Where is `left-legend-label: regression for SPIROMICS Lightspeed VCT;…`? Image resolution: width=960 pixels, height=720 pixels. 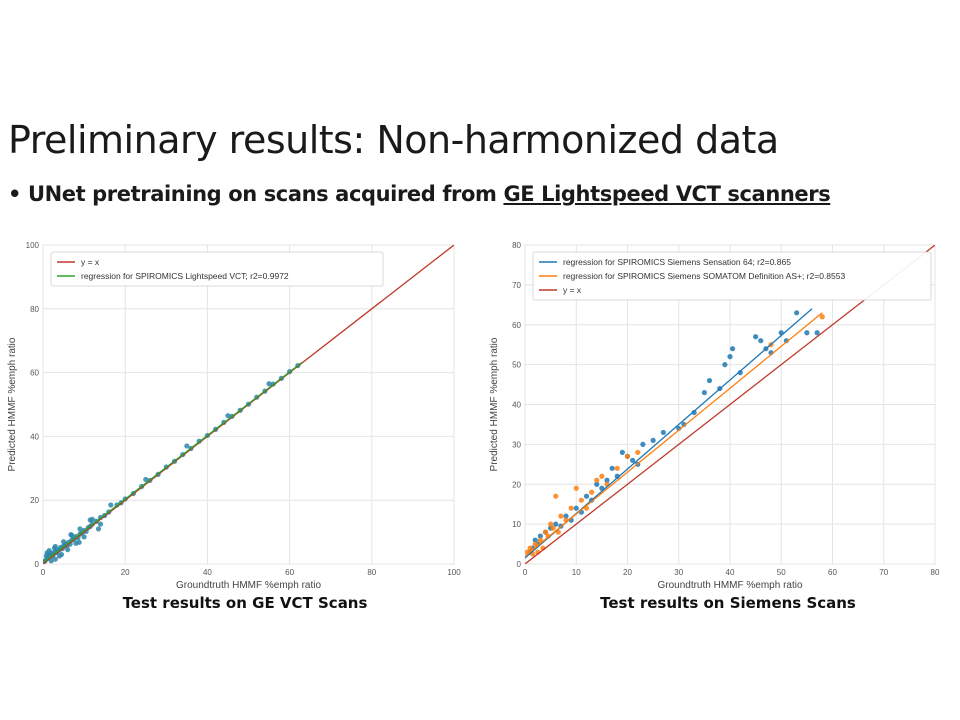
left-legend-label: regression for SPIROMICS Lightspeed VCT;… is located at coordinates (185, 276).